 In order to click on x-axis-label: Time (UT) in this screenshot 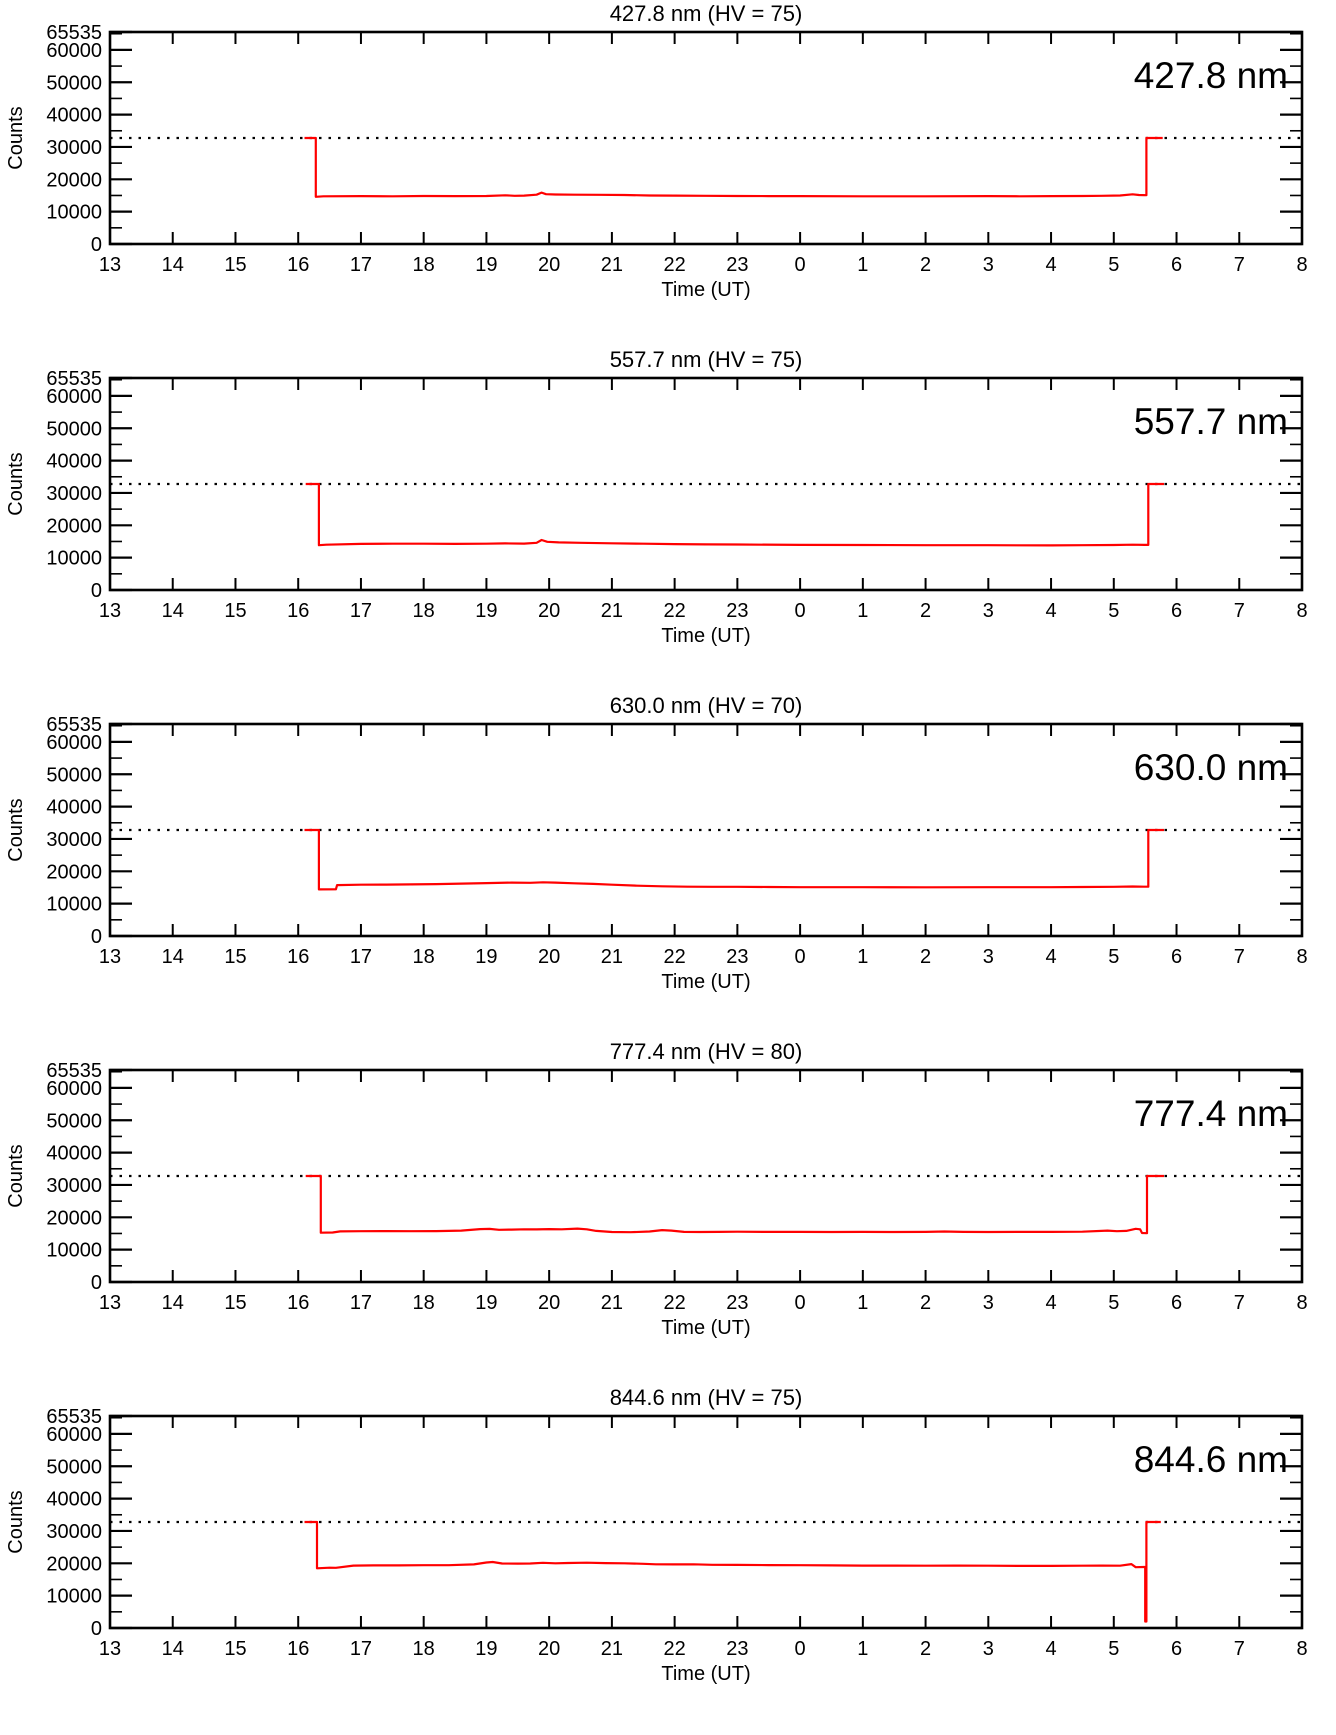, I will do `click(705, 982)`.